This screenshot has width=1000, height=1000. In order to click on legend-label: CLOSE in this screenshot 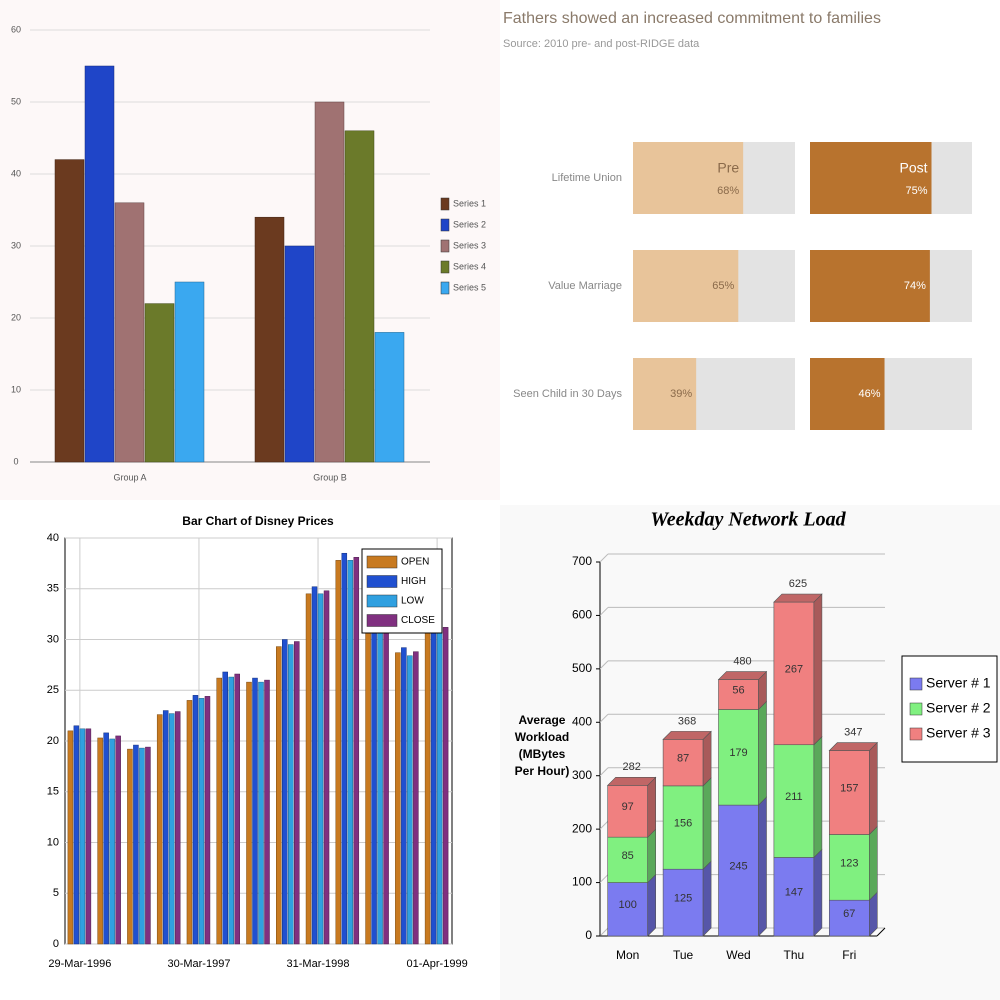, I will do `click(418, 620)`.